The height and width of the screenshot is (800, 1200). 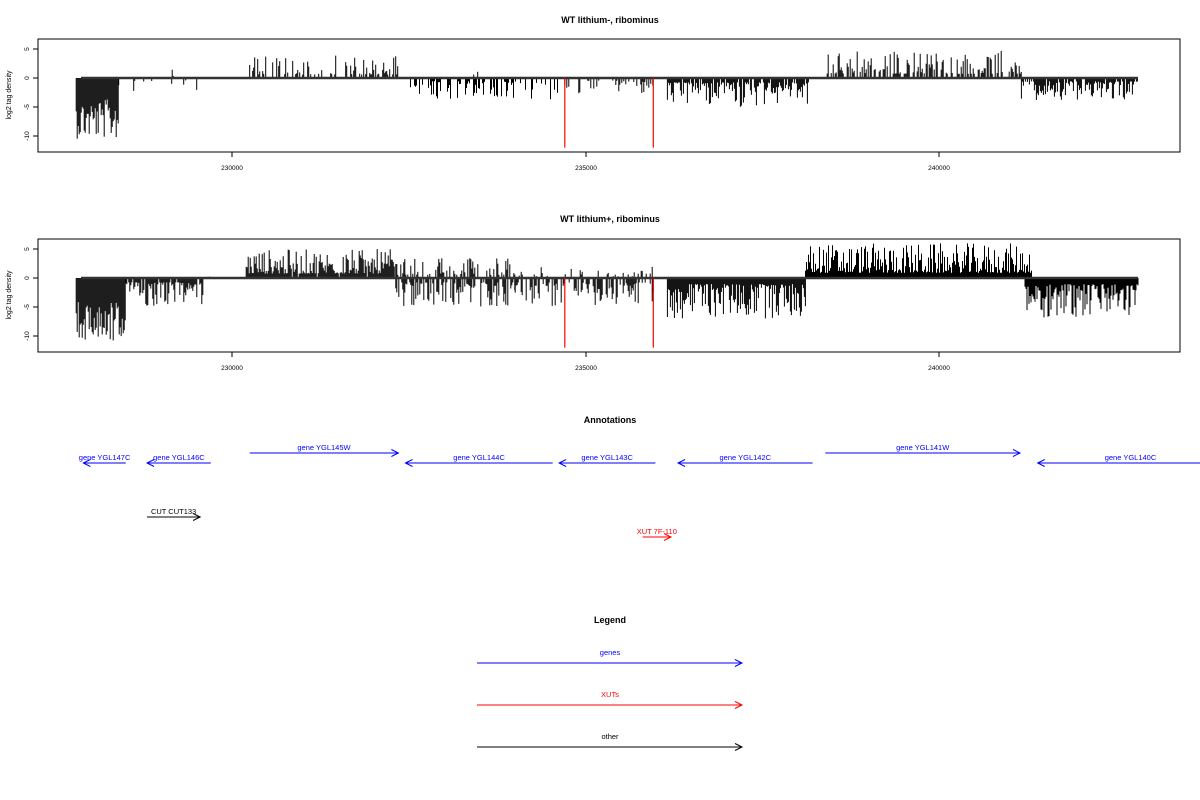 What do you see at coordinates (610, 420) in the screenshot?
I see `annotations-title: Annotations` at bounding box center [610, 420].